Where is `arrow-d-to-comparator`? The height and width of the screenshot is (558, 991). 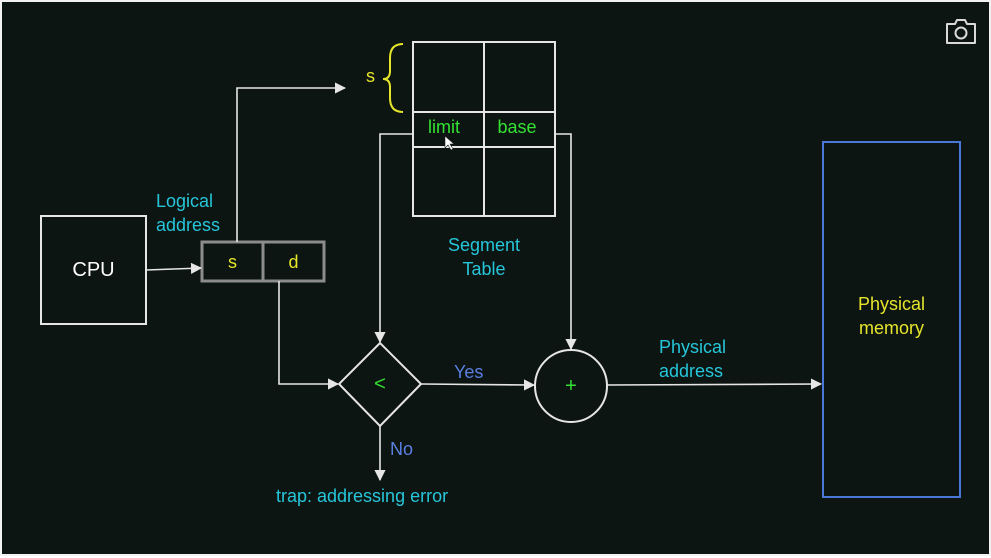
arrow-d-to-comparator is located at coordinates (309, 335).